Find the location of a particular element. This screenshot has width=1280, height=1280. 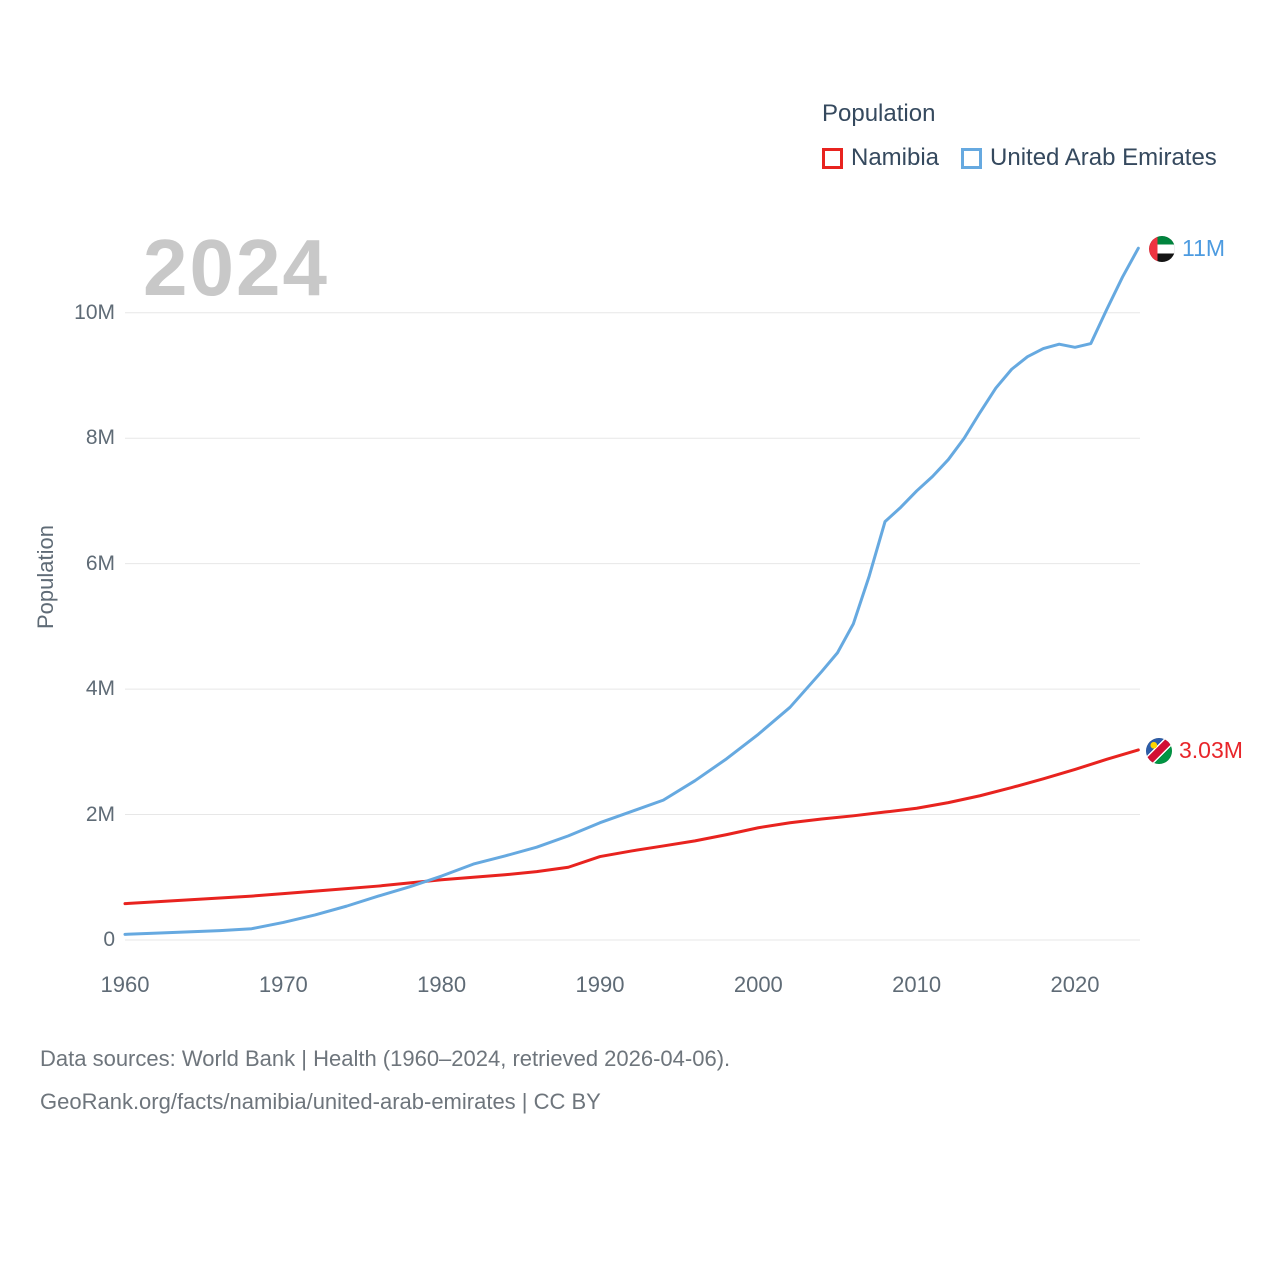

legend-items: Namibia United Arab Emirates is located at coordinates (1019, 158).